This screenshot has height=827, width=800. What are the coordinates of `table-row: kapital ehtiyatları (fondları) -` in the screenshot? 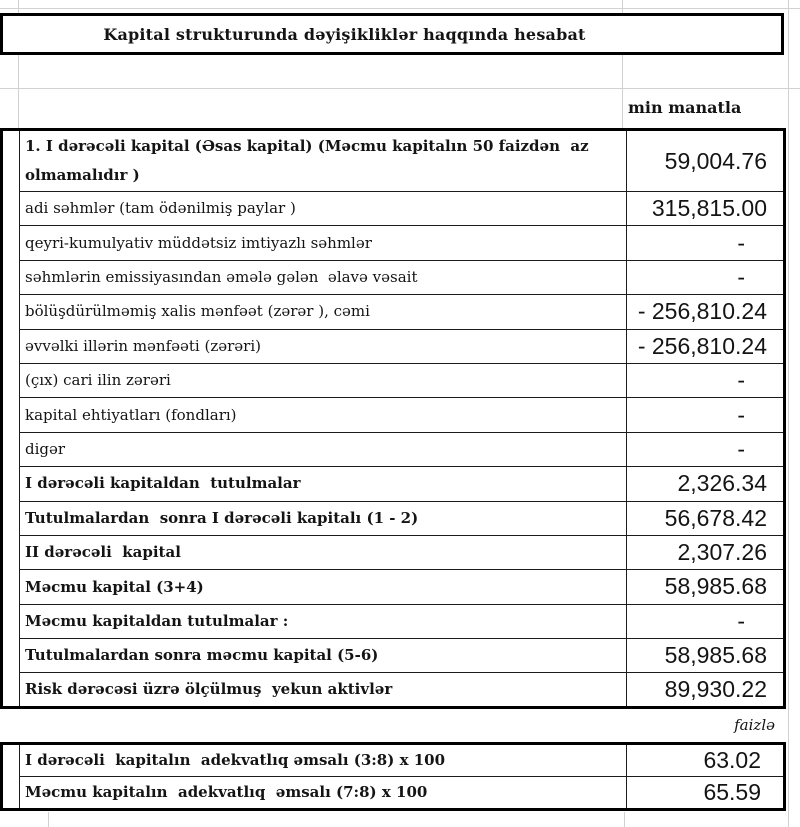 It's located at (393, 415).